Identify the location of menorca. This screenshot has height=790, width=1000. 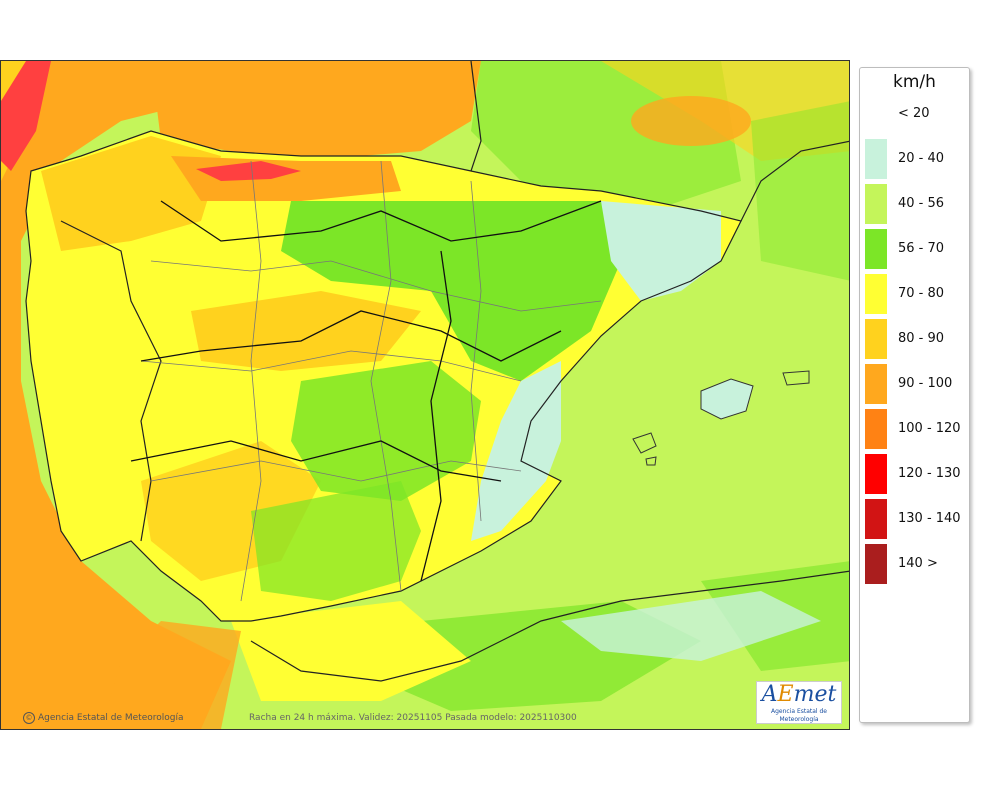
(796, 378).